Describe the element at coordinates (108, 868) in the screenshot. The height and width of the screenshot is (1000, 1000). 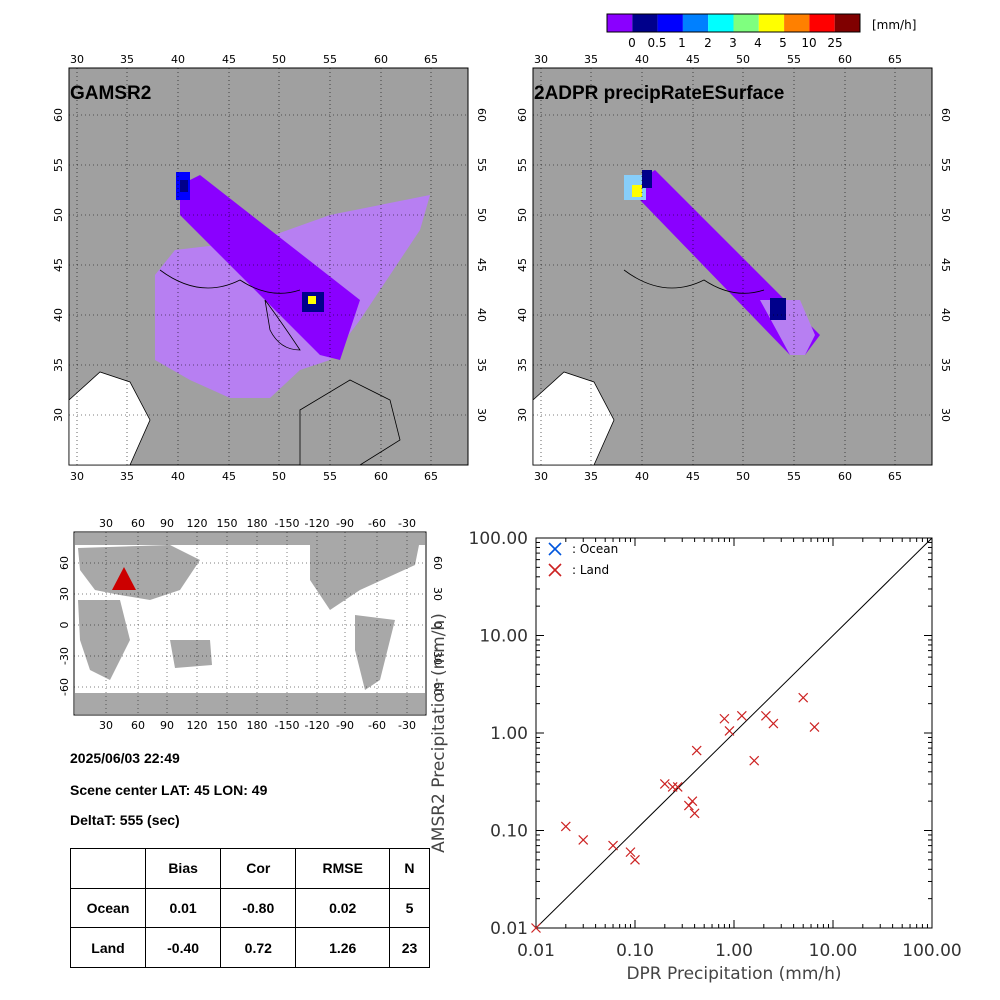
I see `stats-header-cell` at that location.